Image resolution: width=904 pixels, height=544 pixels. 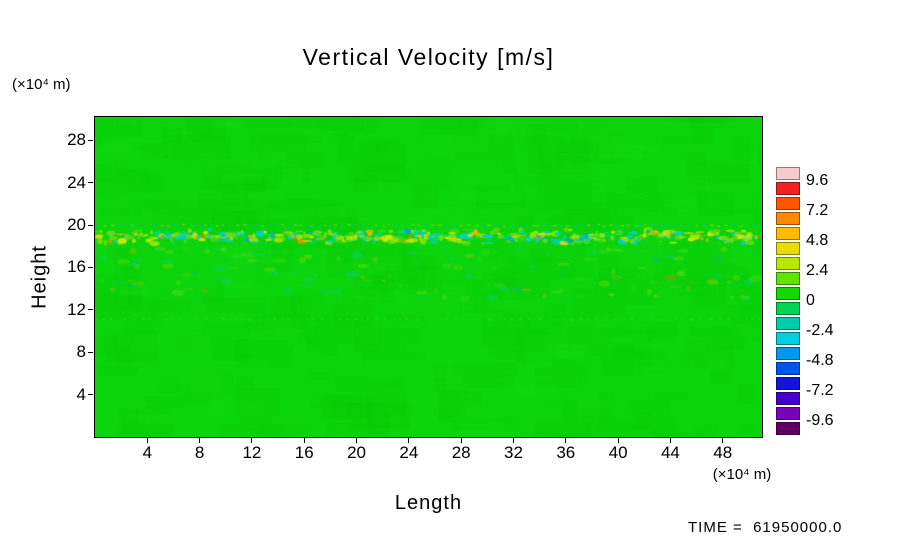 I want to click on x-tick-label: 4, so click(x=147, y=452).